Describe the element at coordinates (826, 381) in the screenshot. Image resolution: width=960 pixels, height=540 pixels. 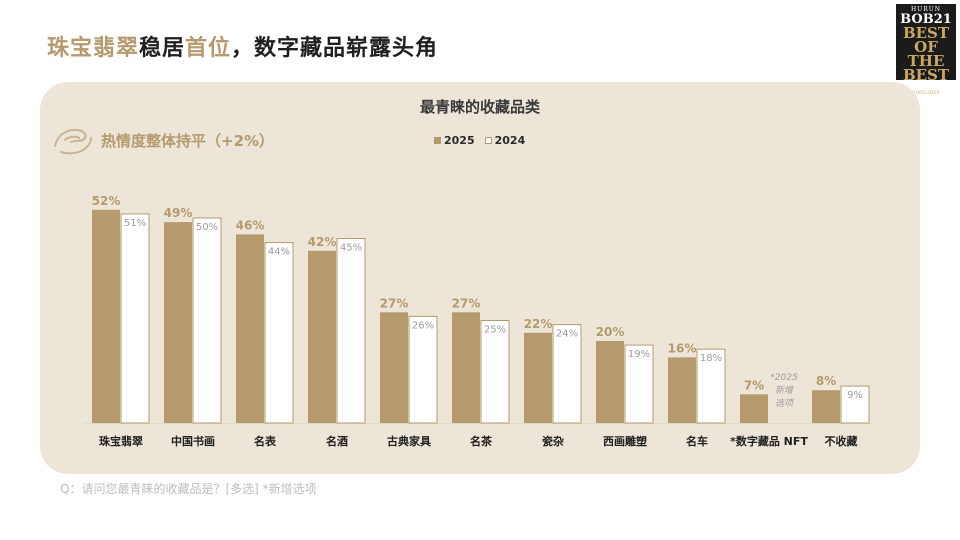
I see `data-label-2025: 8%` at that location.